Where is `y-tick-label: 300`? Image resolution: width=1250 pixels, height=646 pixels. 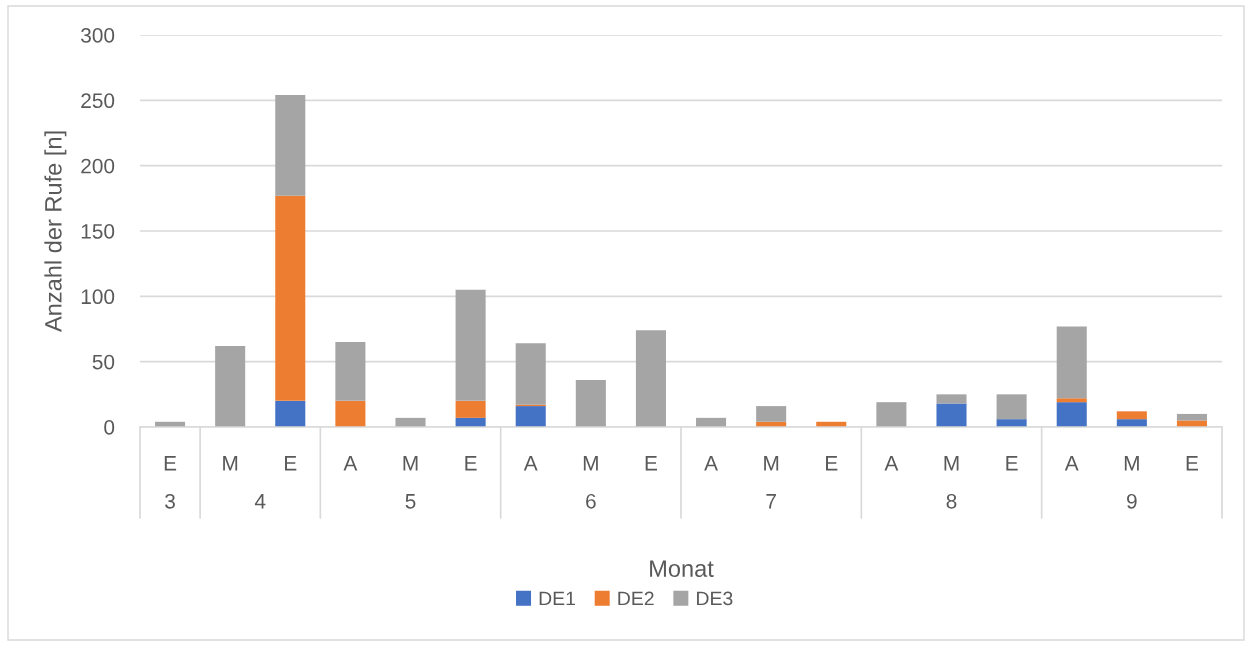
y-tick-label: 300 is located at coordinates (98, 35).